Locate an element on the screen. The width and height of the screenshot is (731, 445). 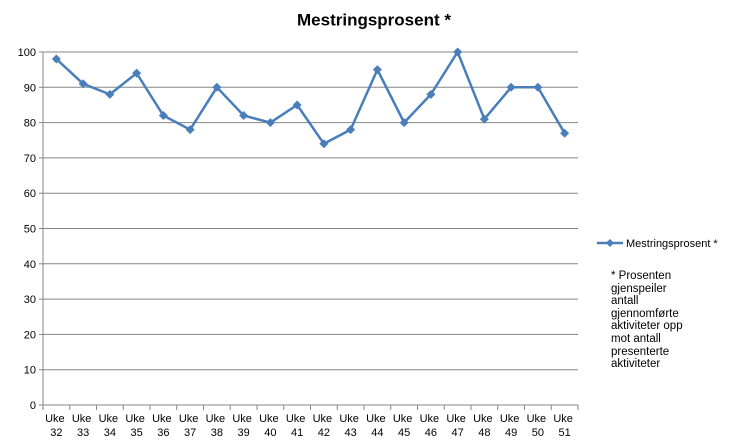
x-tick-label: Uke 33 is located at coordinates (83, 426).